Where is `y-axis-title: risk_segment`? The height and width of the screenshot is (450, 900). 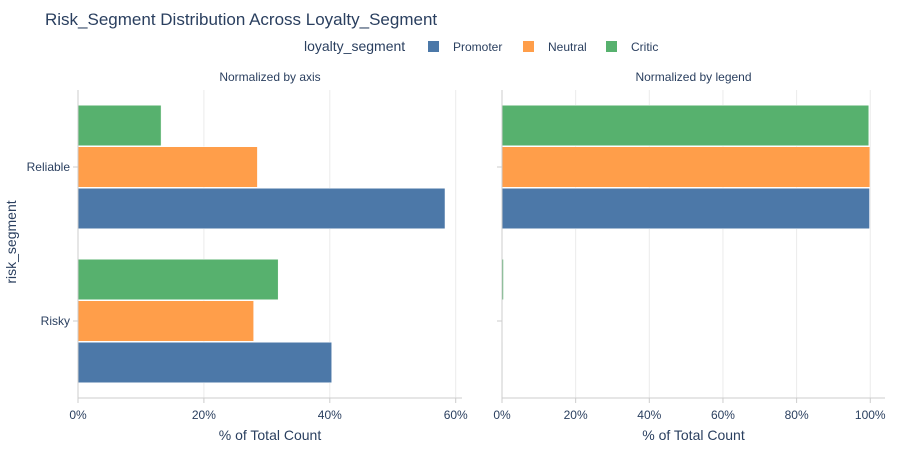
y-axis-title: risk_segment is located at coordinates (11, 241).